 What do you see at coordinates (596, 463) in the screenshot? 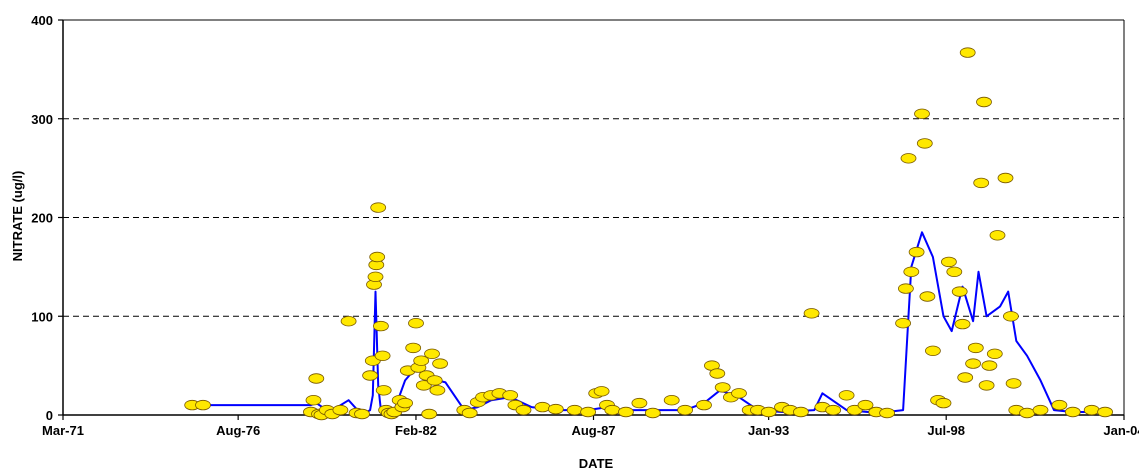
I see `x-axis-title: DATE` at bounding box center [596, 463].